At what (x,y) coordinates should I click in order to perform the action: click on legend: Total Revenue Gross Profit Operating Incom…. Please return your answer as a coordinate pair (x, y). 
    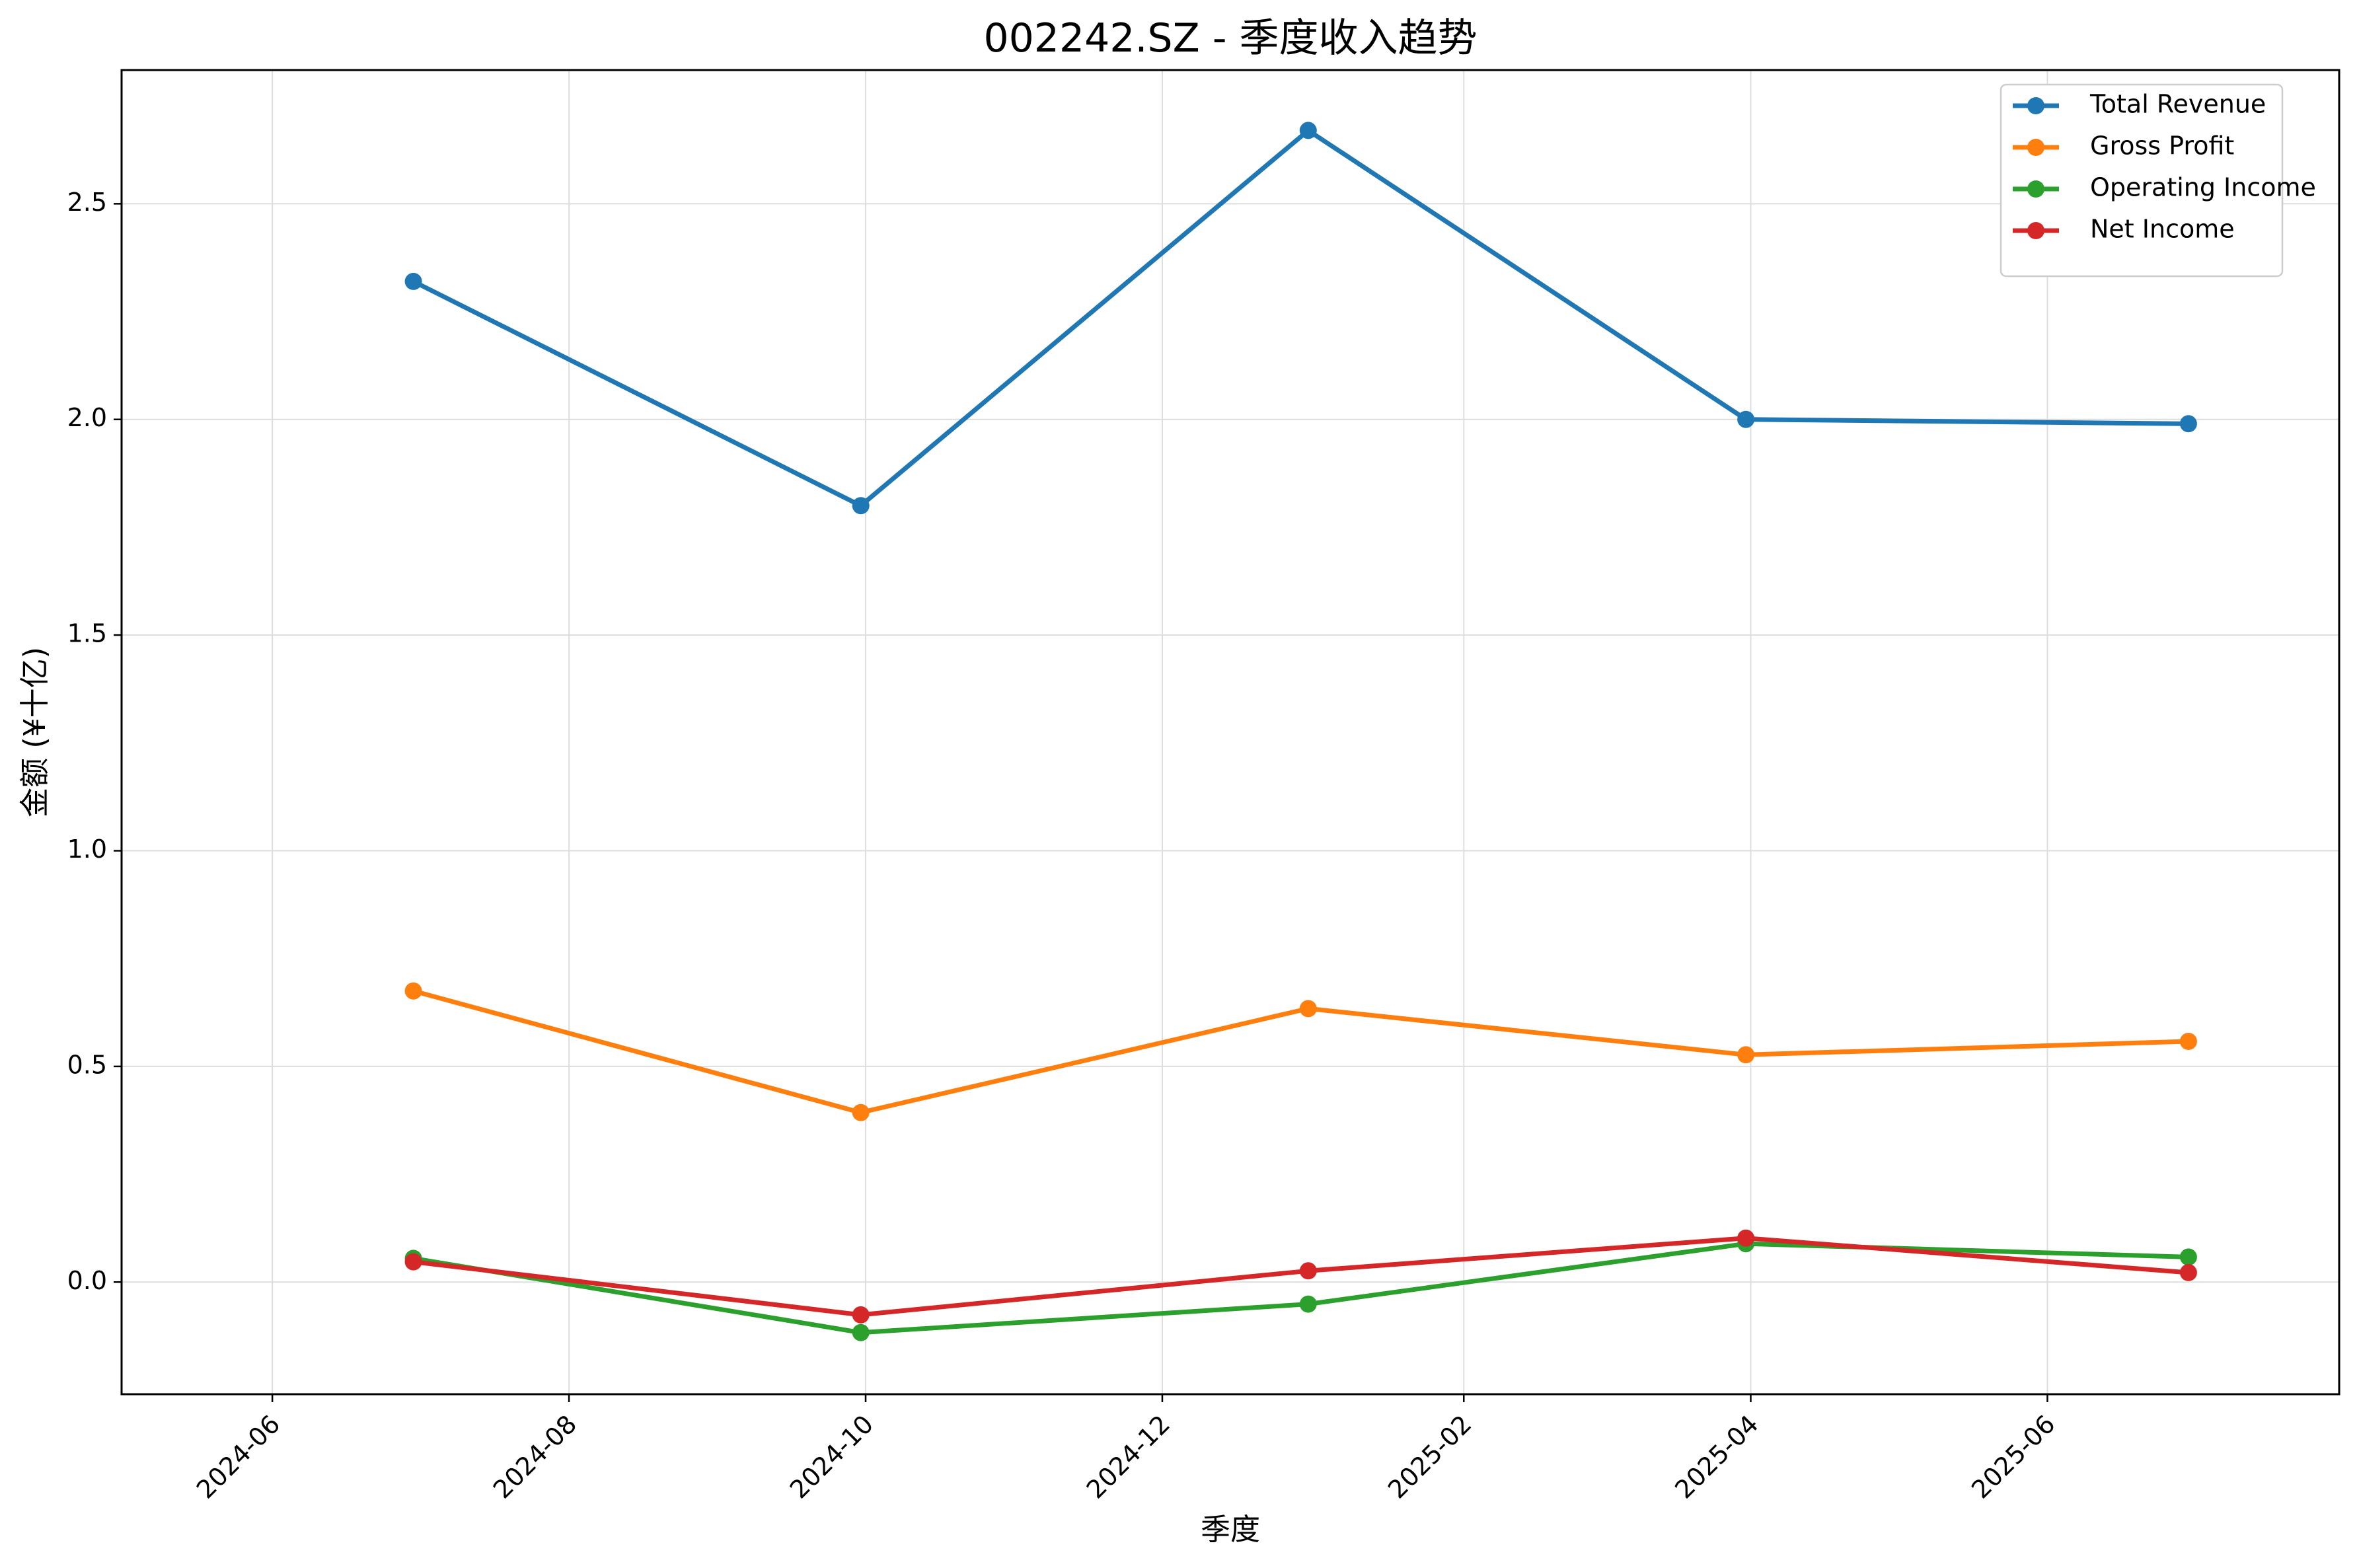
    Looking at the image, I should click on (2158, 180).